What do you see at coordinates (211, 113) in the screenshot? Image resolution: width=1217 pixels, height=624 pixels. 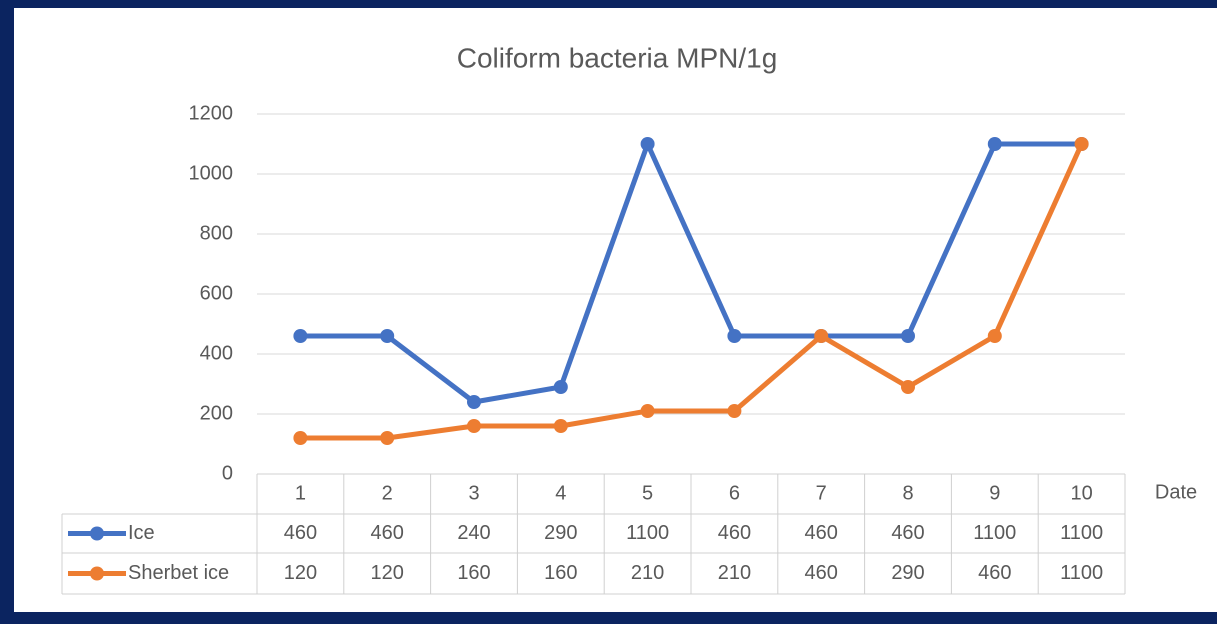 I see `y-tick-label: 1200` at bounding box center [211, 113].